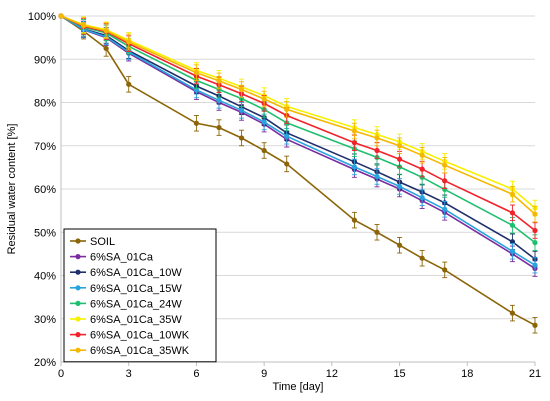  What do you see at coordinates (45, 190) in the screenshot?
I see `y-tick-label: 60%` at bounding box center [45, 190].